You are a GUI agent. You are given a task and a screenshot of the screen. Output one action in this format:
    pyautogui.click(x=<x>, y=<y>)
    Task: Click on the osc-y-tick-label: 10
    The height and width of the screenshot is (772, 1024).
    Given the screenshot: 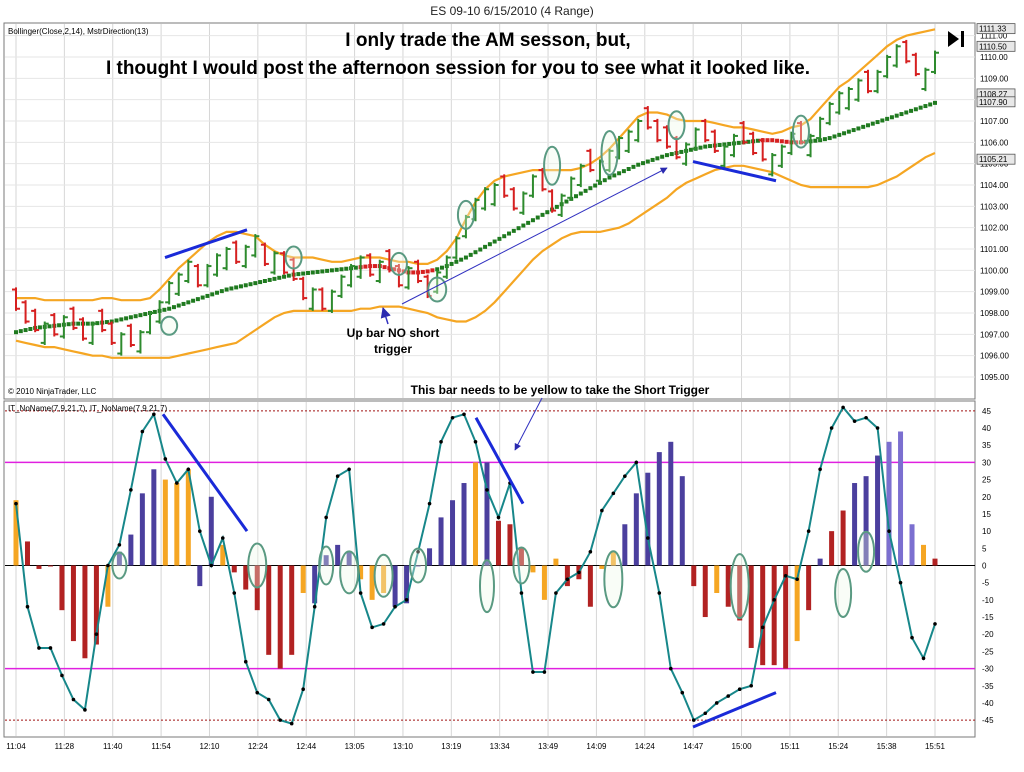 What is the action you would take?
    pyautogui.click(x=986, y=531)
    